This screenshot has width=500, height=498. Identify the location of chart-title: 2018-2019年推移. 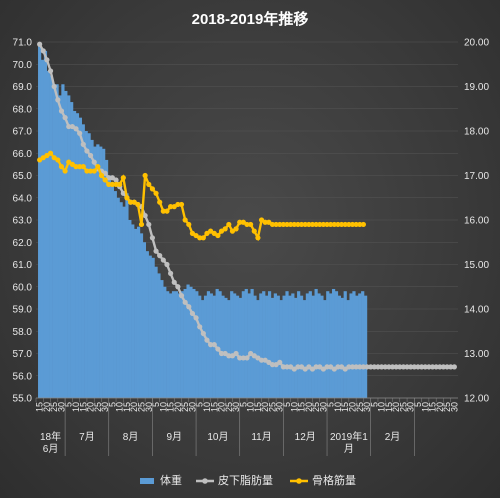
(250, 19).